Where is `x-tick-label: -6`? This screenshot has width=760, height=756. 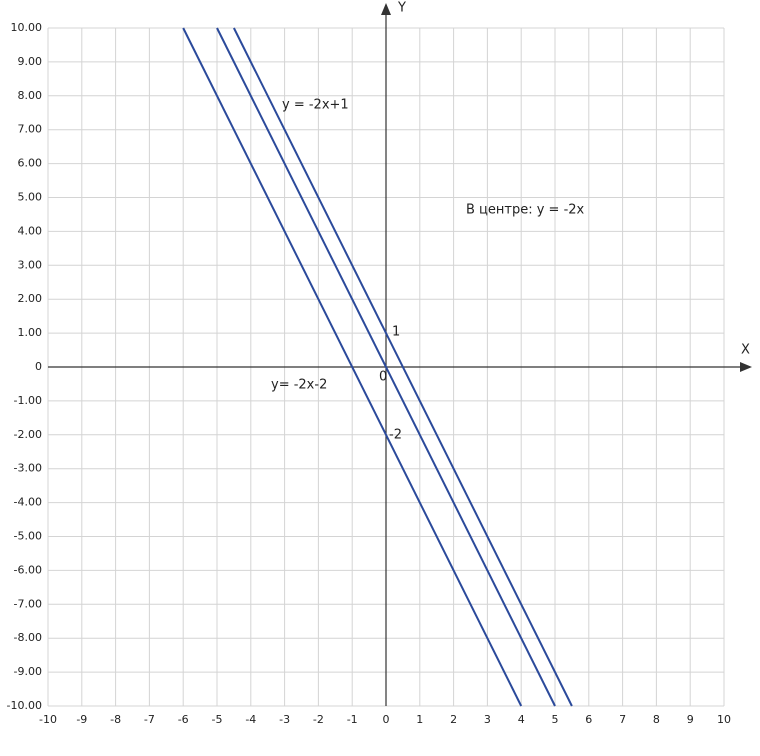
x-tick-label: -6 is located at coordinates (183, 719).